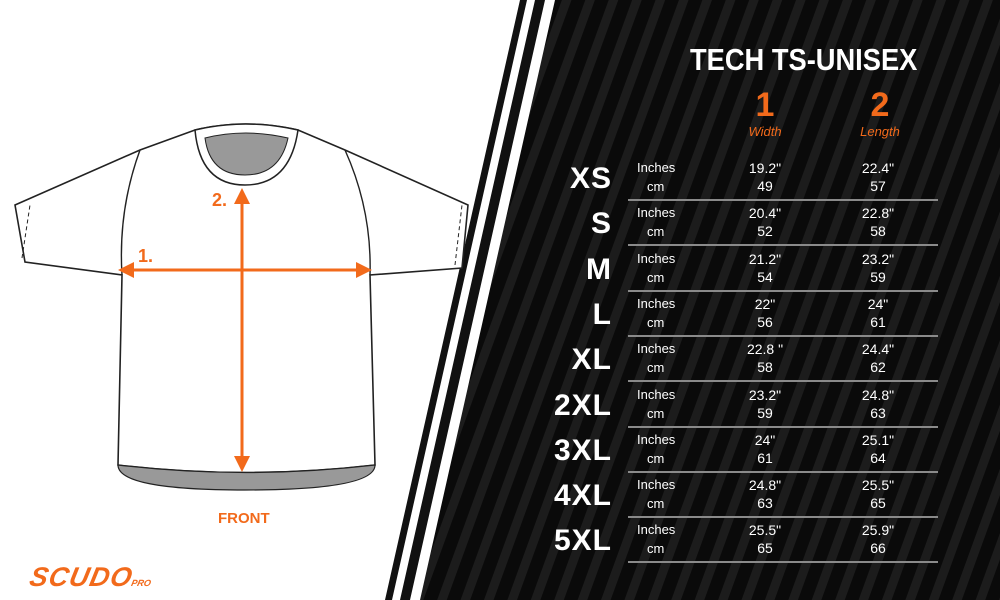  What do you see at coordinates (765, 213) in the screenshot?
I see `width-inches: 20.4"` at bounding box center [765, 213].